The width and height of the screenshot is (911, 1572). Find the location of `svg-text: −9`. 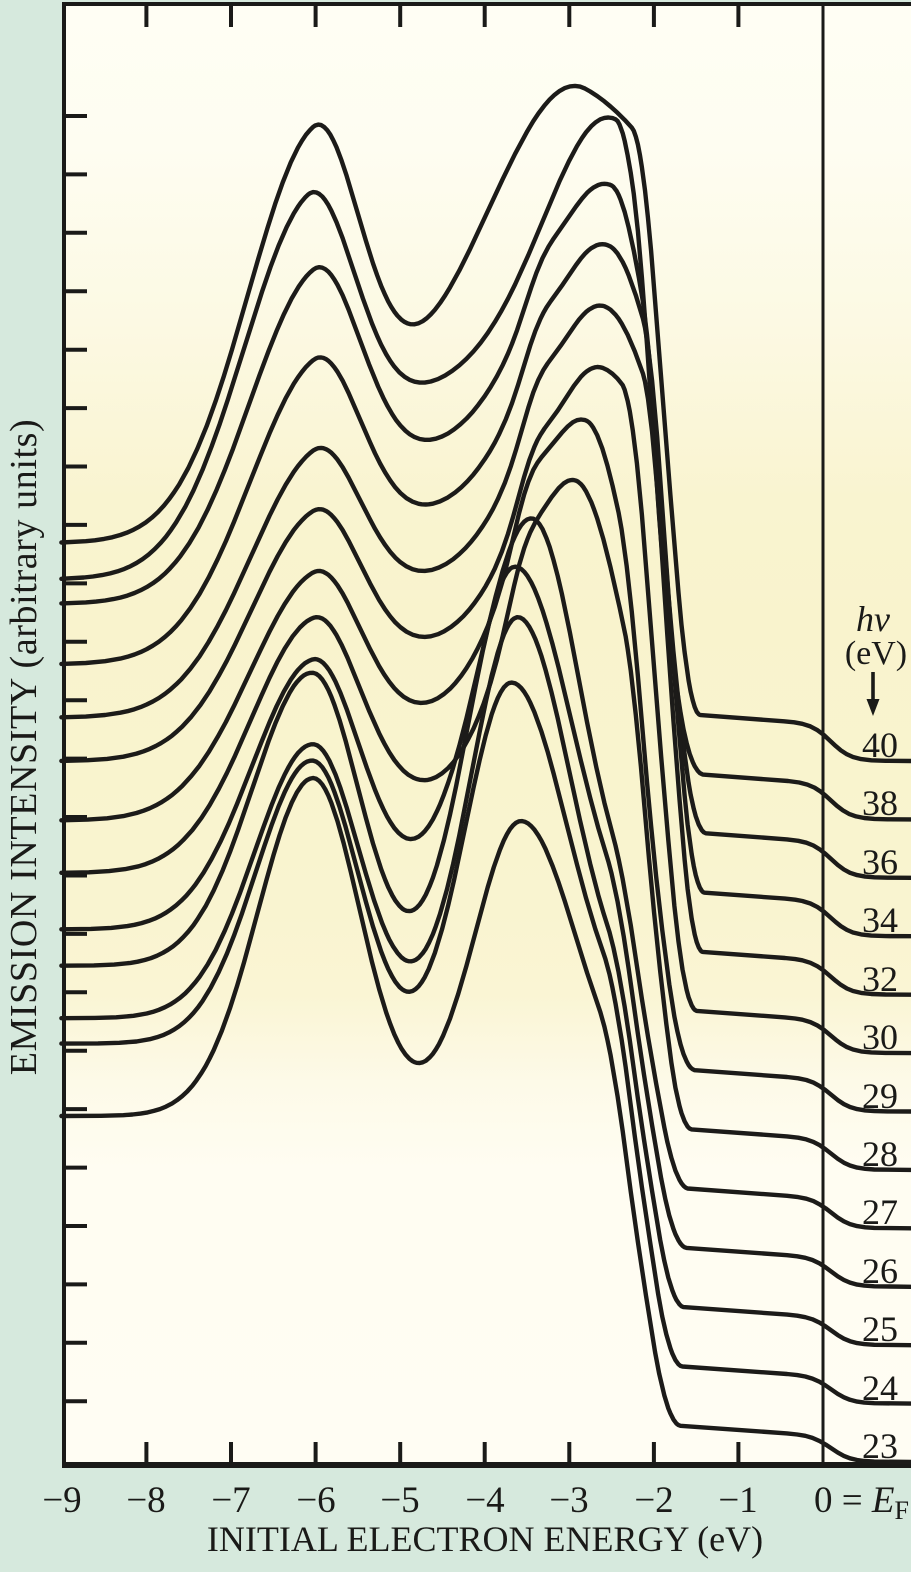

svg-text: −9 is located at coordinates (61, 1500).